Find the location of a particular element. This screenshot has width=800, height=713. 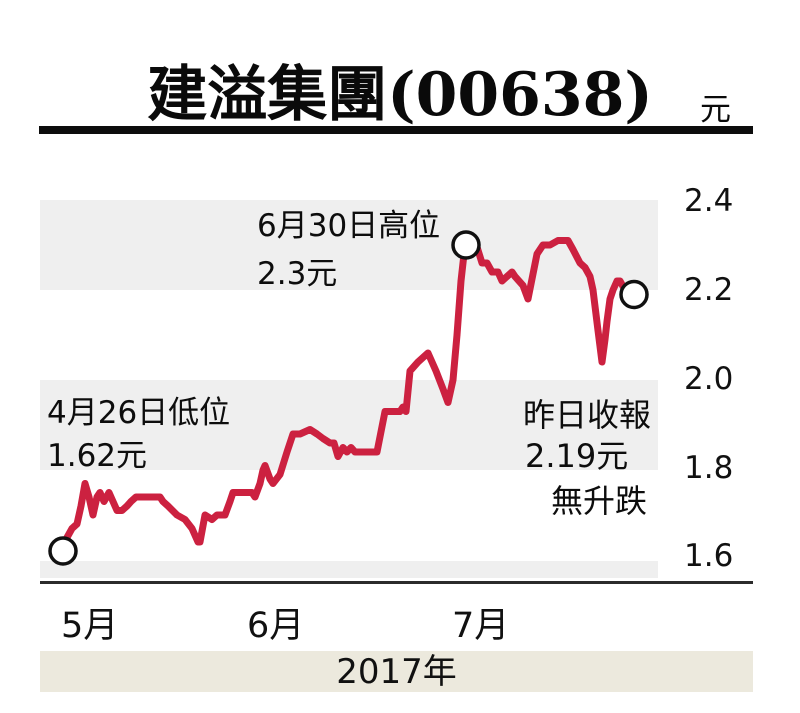

annotation-low-price: 1.62元 is located at coordinates (97, 456).